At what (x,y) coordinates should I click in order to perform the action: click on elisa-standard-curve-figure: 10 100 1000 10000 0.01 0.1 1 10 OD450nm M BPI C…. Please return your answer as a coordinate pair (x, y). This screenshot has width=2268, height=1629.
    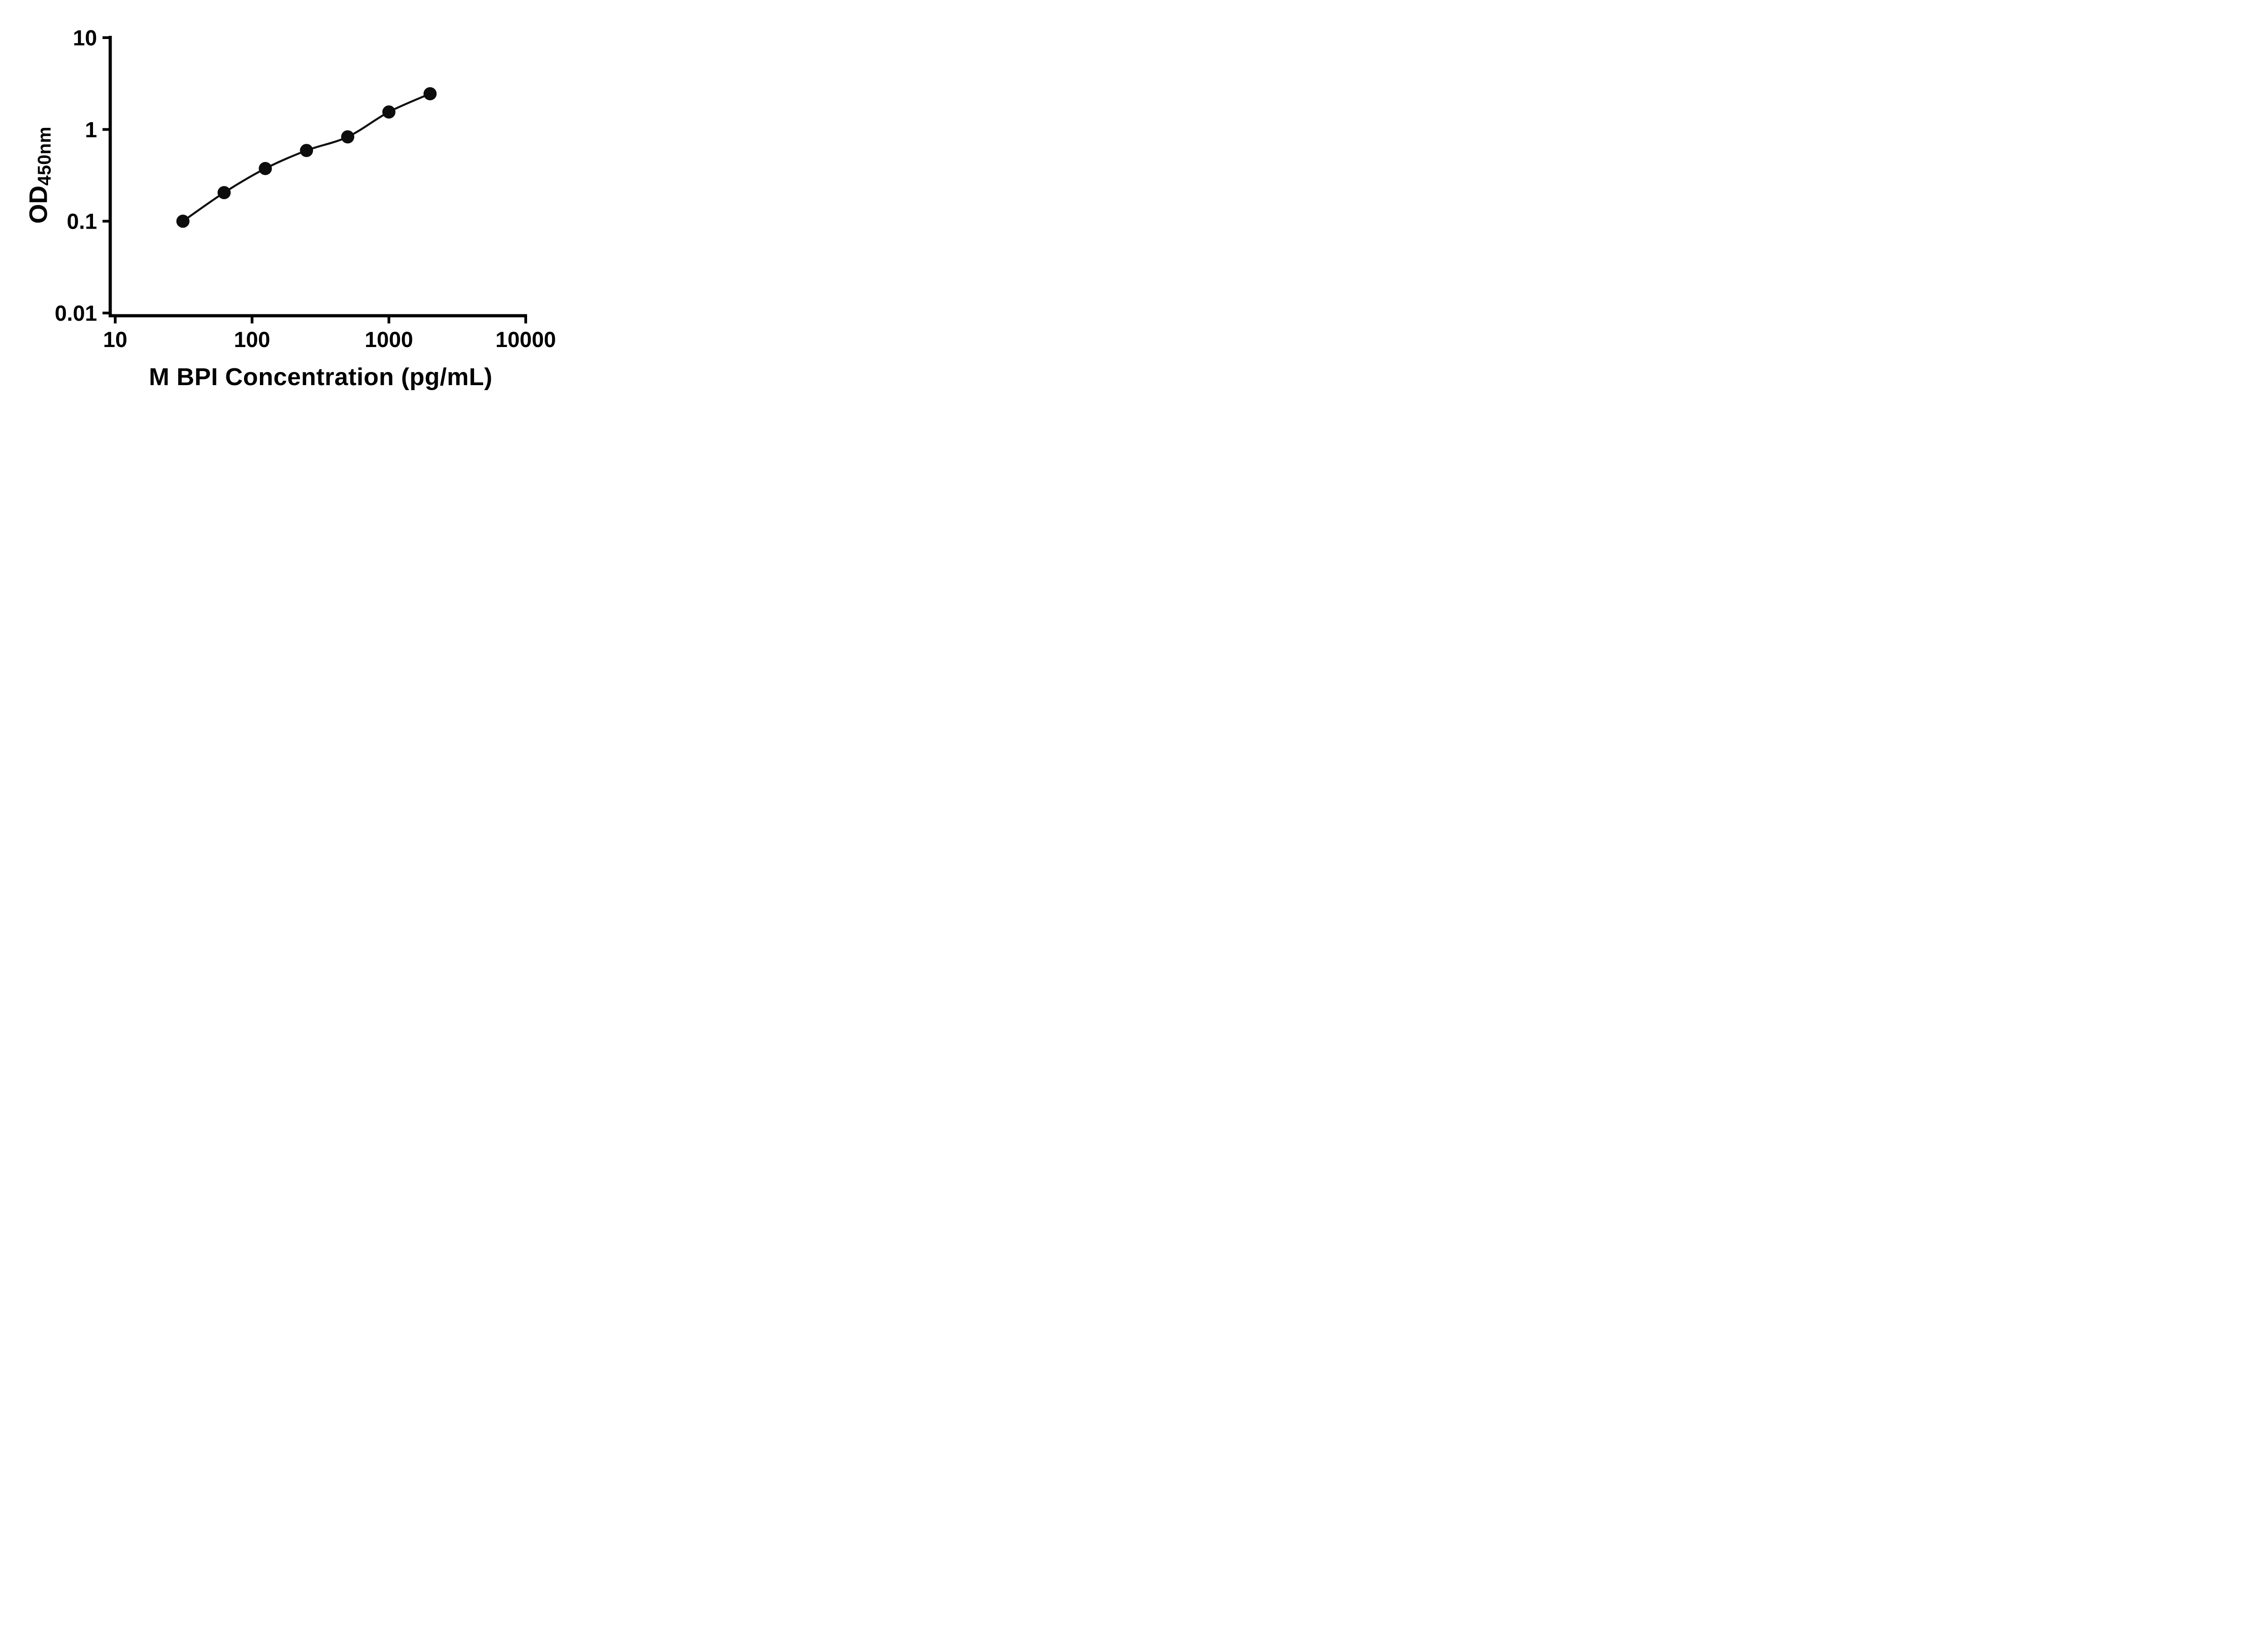
    Looking at the image, I should click on (291, 203).